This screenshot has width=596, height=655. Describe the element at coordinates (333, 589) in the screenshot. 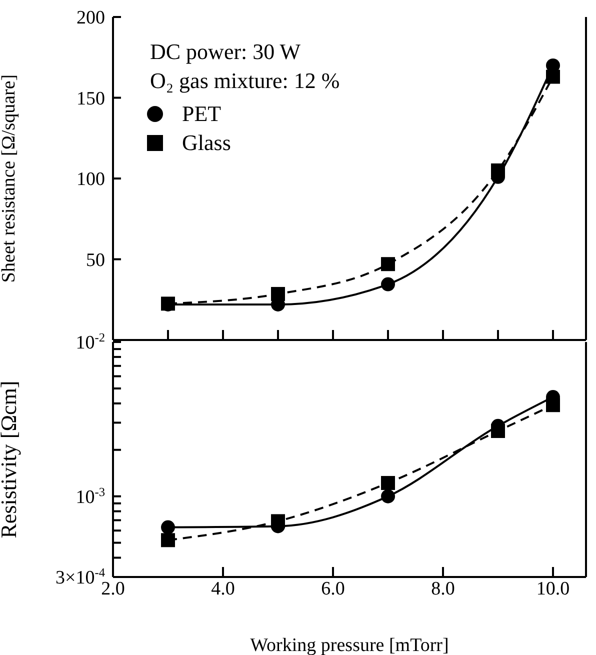

I see `x-tick-label: 6.0` at that location.